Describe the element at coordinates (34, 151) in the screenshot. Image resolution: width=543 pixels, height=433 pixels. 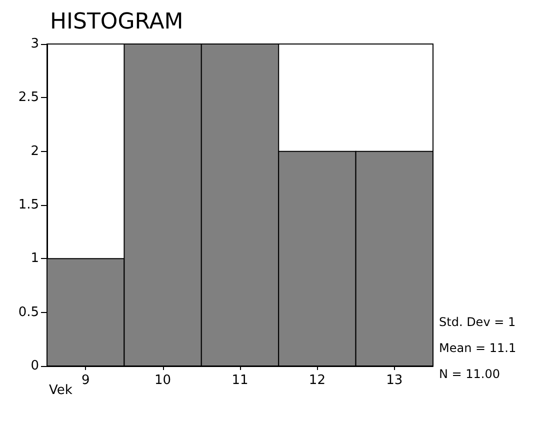
I see `y-tick-label: 2` at that location.